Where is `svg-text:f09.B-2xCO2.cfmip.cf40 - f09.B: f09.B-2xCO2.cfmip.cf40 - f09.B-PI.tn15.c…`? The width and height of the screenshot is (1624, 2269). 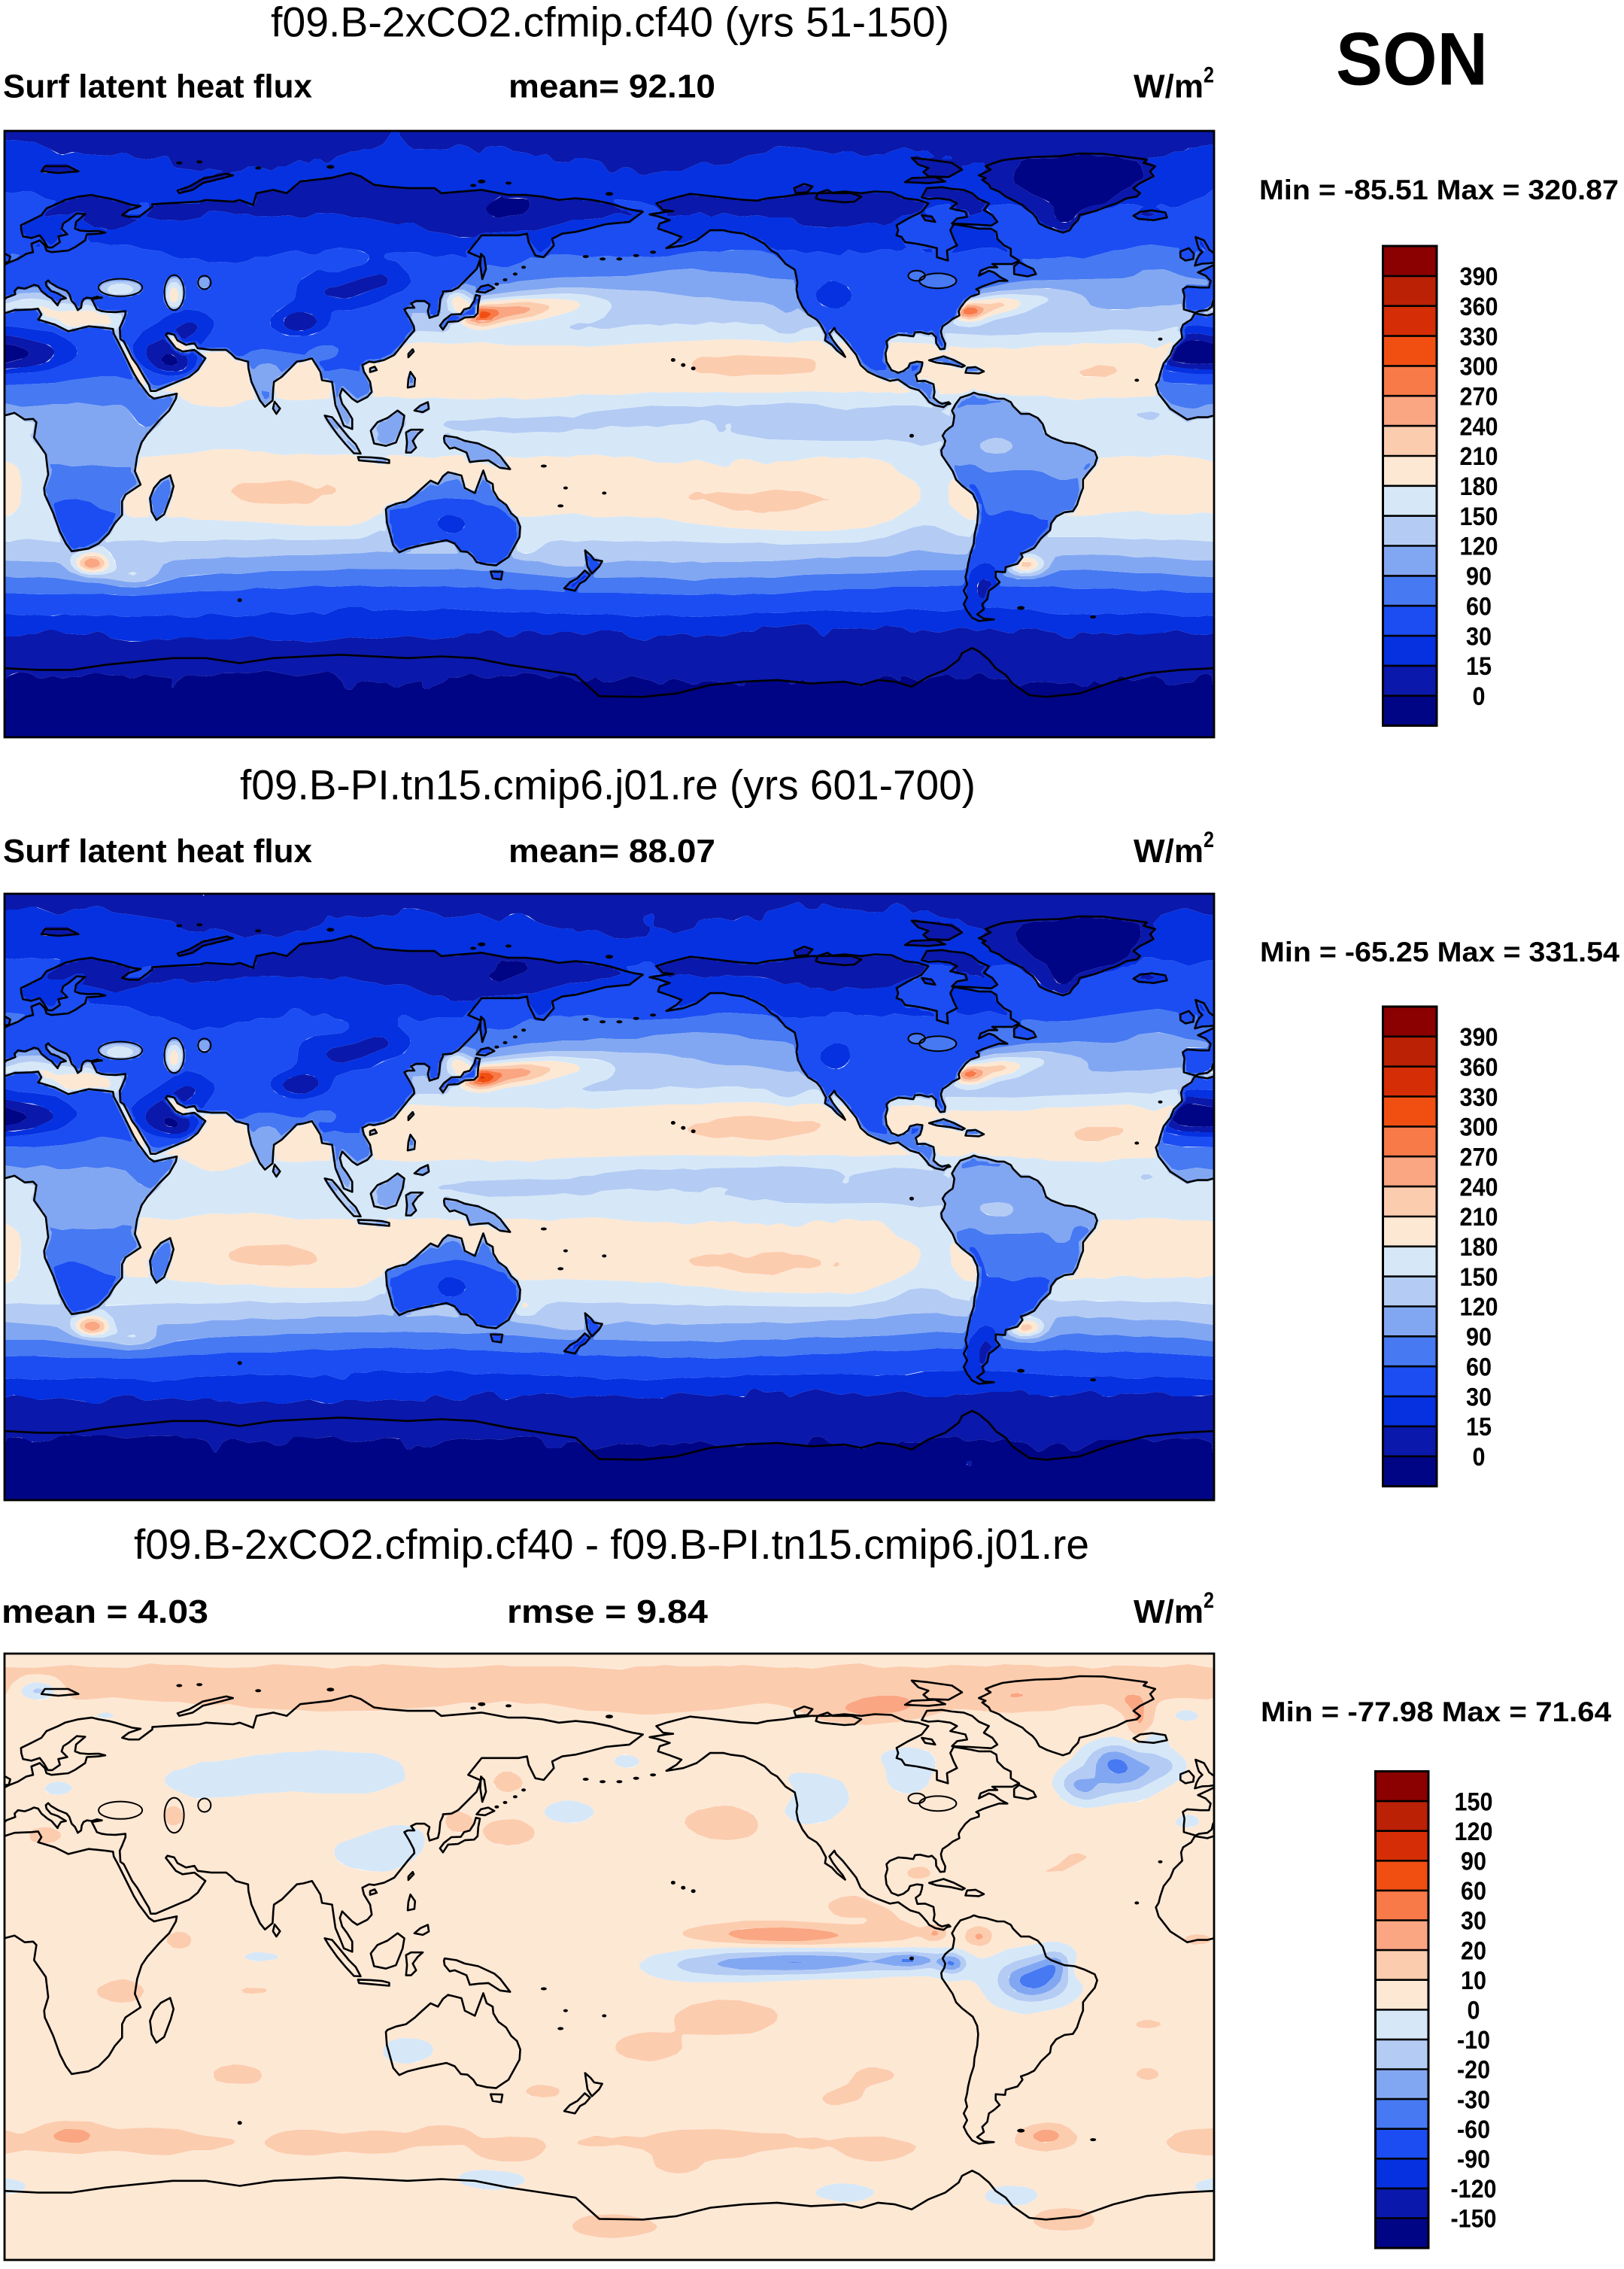 svg-text:f09.B-2xCO2.cfmip.cf40 - f09.B: f09.B-2xCO2.cfmip.cf40 - f09.B-PI.tn15.c… is located at coordinates (611, 1544).